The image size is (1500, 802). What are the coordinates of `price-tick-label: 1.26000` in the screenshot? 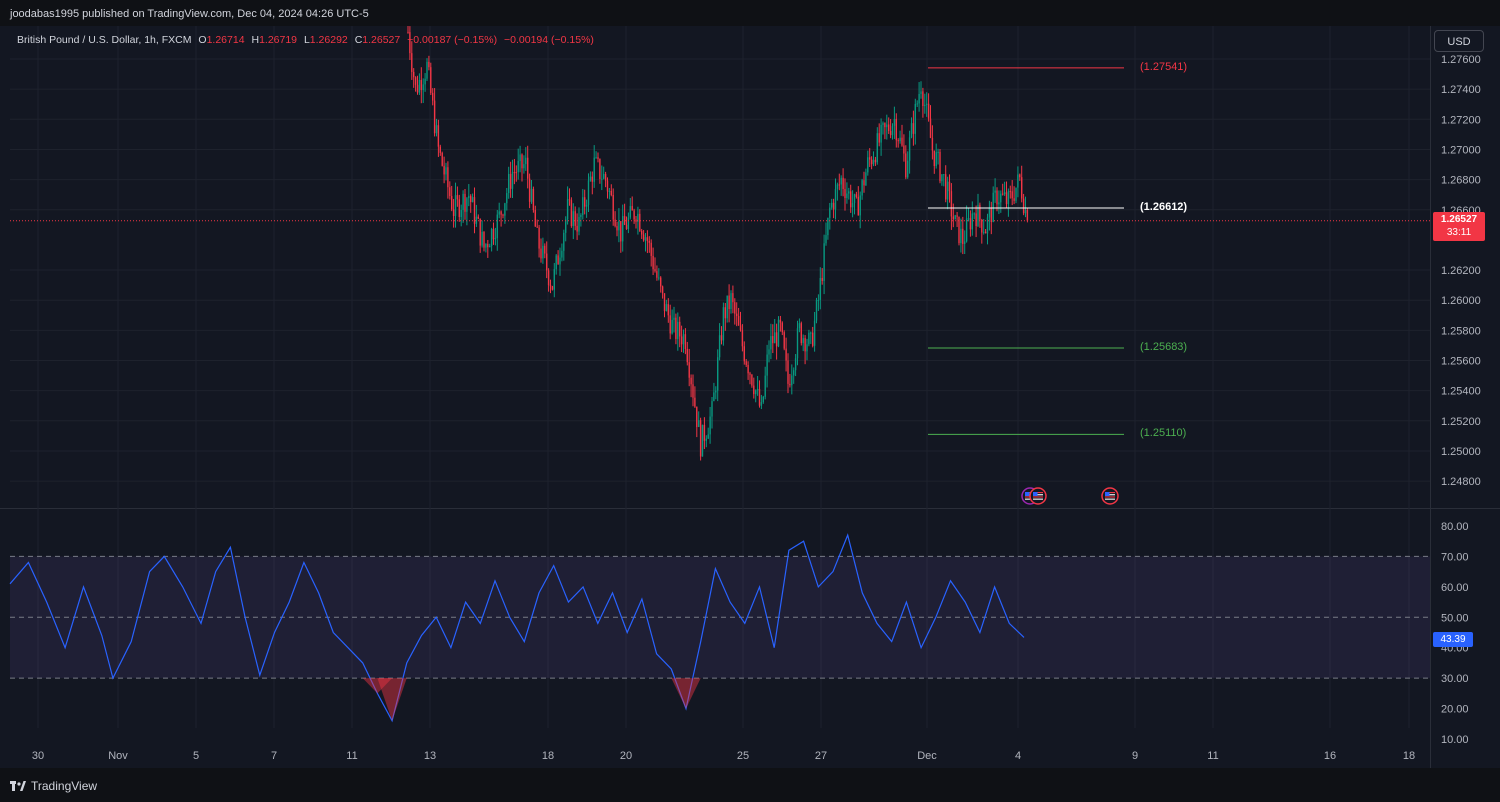 It's located at (1461, 301).